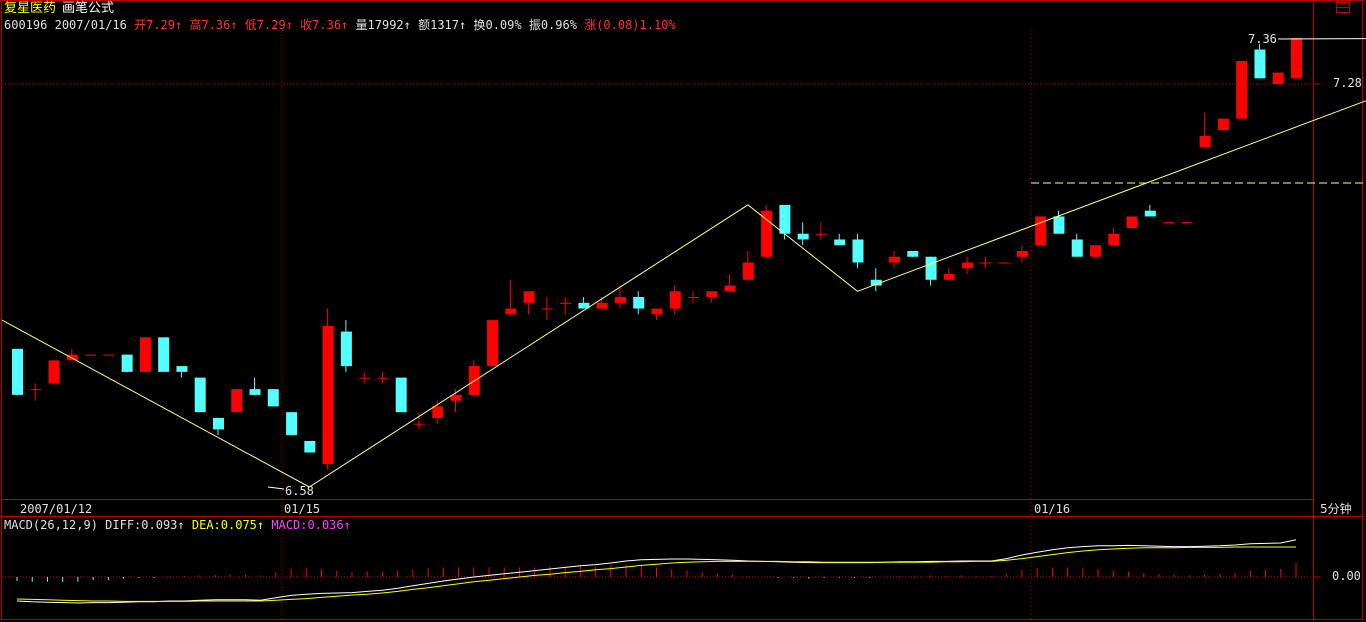 This screenshot has height=622, width=1366. I want to click on window-restore-icon, so click(1343, 7).